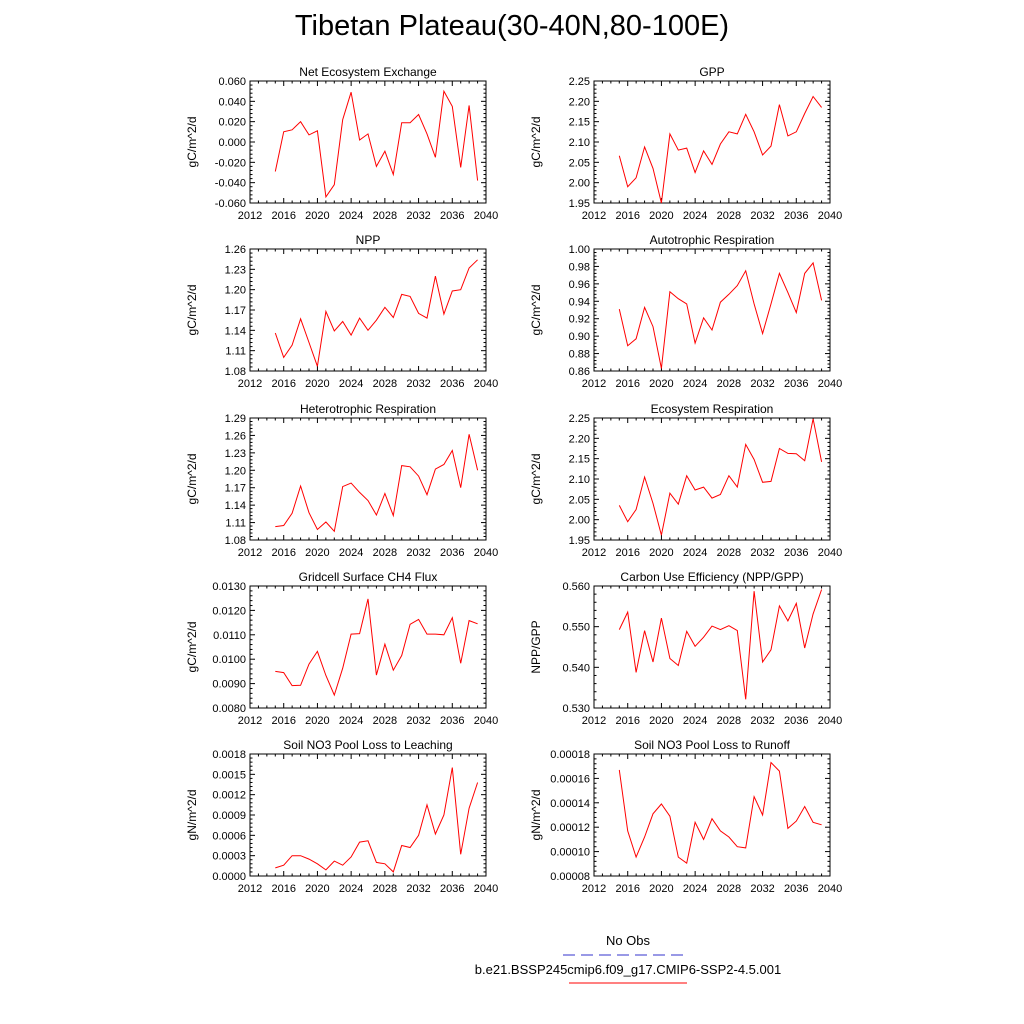 This screenshot has width=1024, height=1024. What do you see at coordinates (579, 250) in the screenshot?
I see `y-tick-label: 1.00` at bounding box center [579, 250].